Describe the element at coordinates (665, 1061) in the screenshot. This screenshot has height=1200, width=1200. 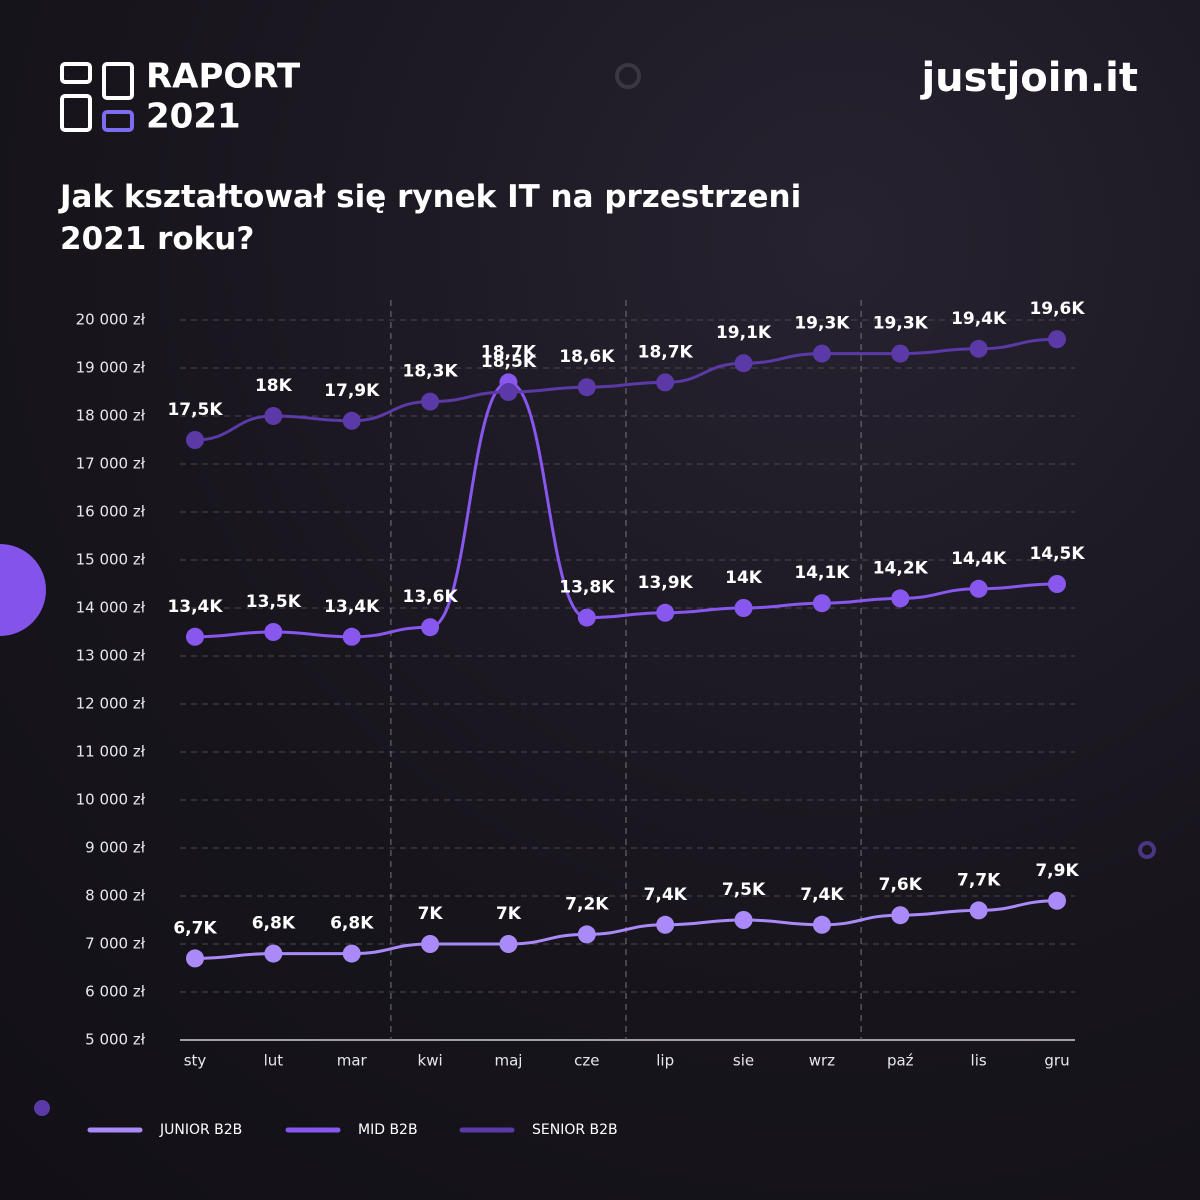
I see `x-tick-label: lip` at that location.